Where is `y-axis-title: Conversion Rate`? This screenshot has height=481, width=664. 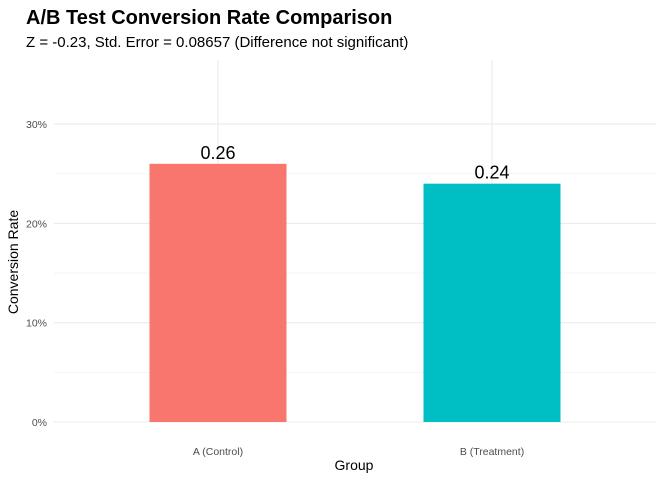 y-axis-title: Conversion Rate is located at coordinates (13, 262).